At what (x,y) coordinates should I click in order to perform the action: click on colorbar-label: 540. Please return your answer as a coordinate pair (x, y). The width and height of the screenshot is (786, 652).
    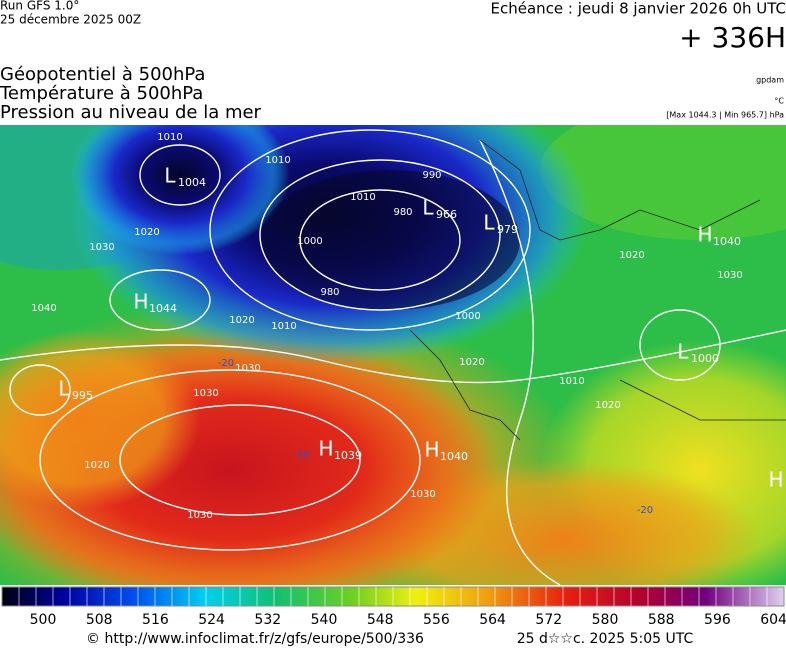
    Looking at the image, I should click on (324, 620).